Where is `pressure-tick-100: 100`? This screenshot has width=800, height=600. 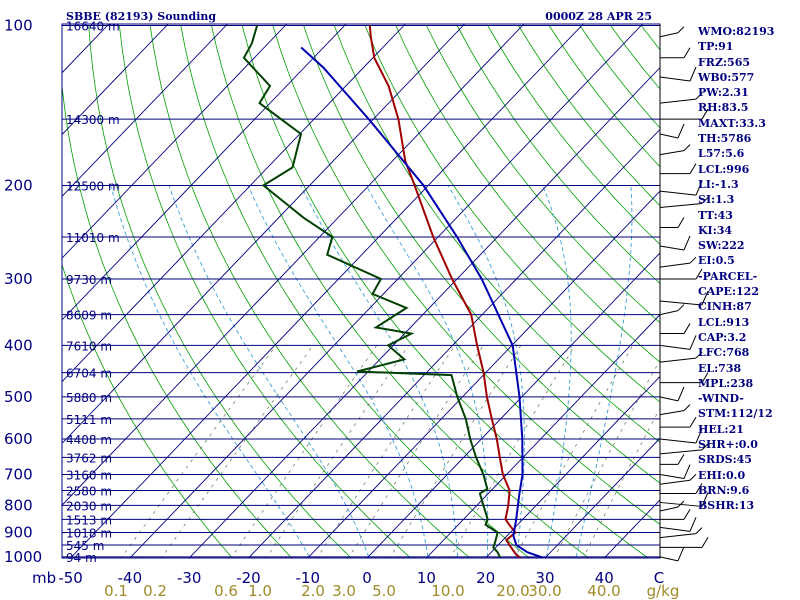
pressure-tick-100: 100 is located at coordinates (18, 26).